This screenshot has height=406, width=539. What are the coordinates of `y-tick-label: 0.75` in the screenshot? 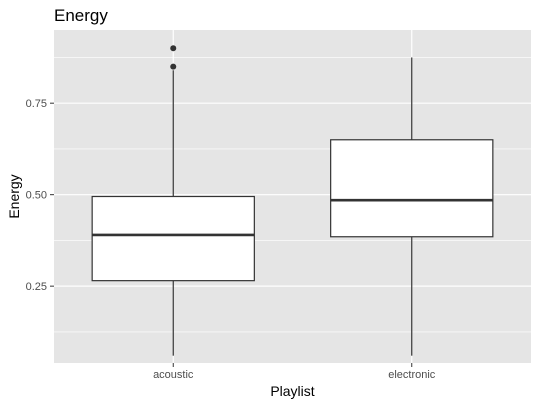 It's located at (36, 104).